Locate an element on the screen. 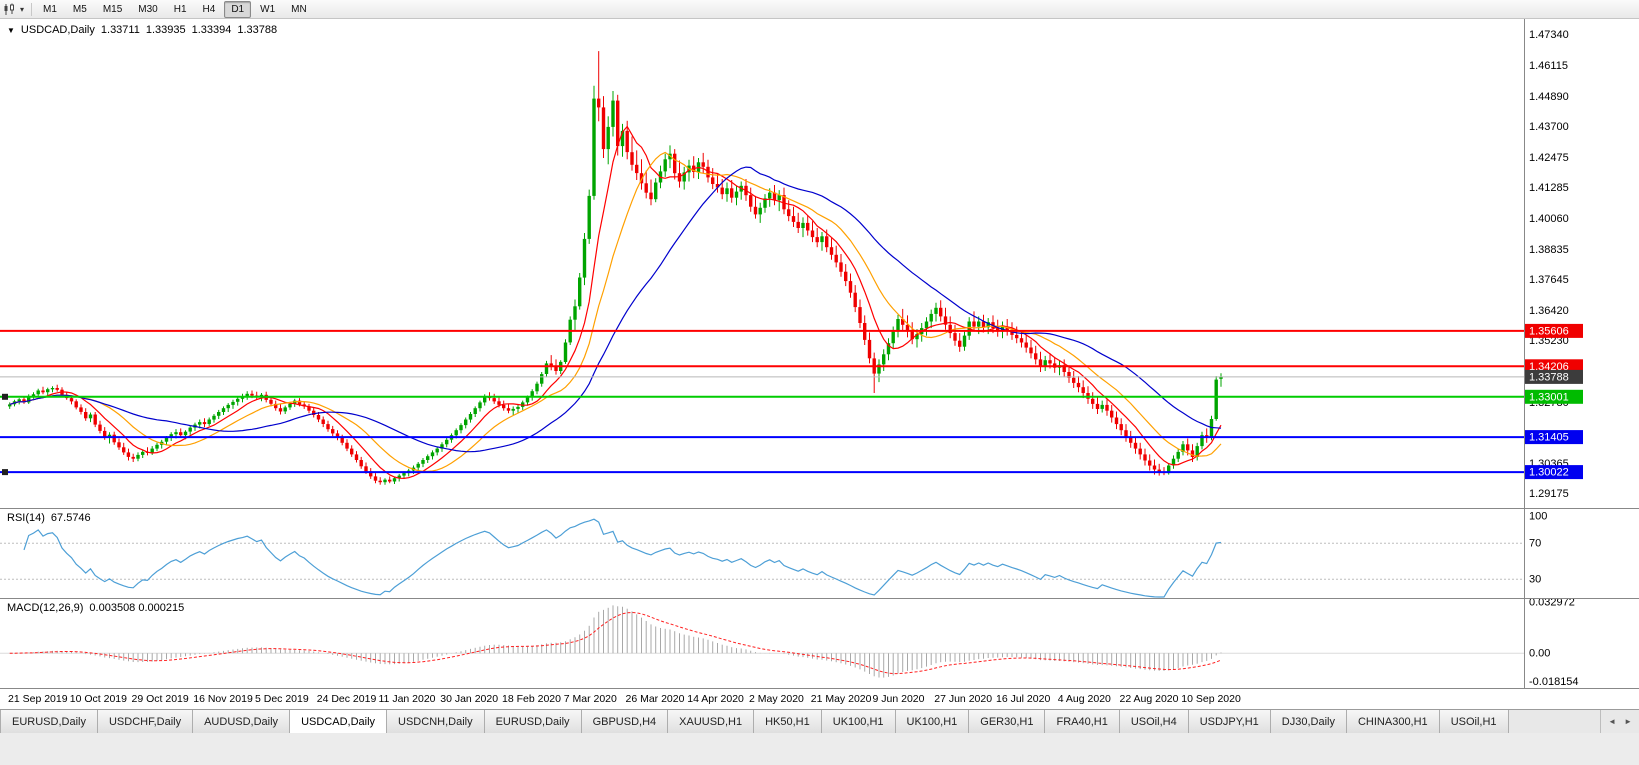  tab-china300-h1: CHINA300,H1 is located at coordinates (1393, 721).